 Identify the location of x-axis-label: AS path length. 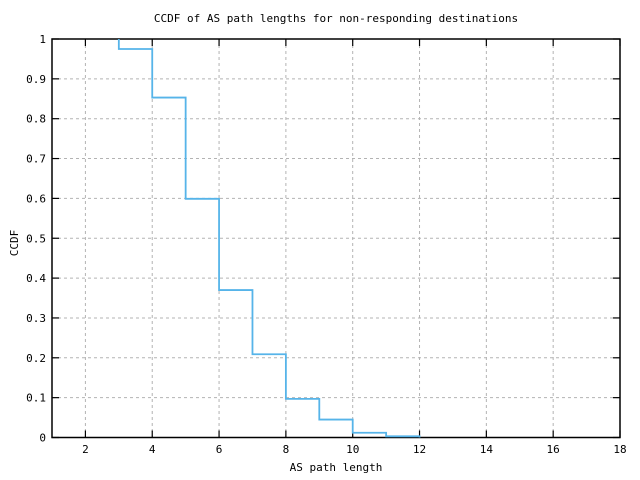
(336, 467).